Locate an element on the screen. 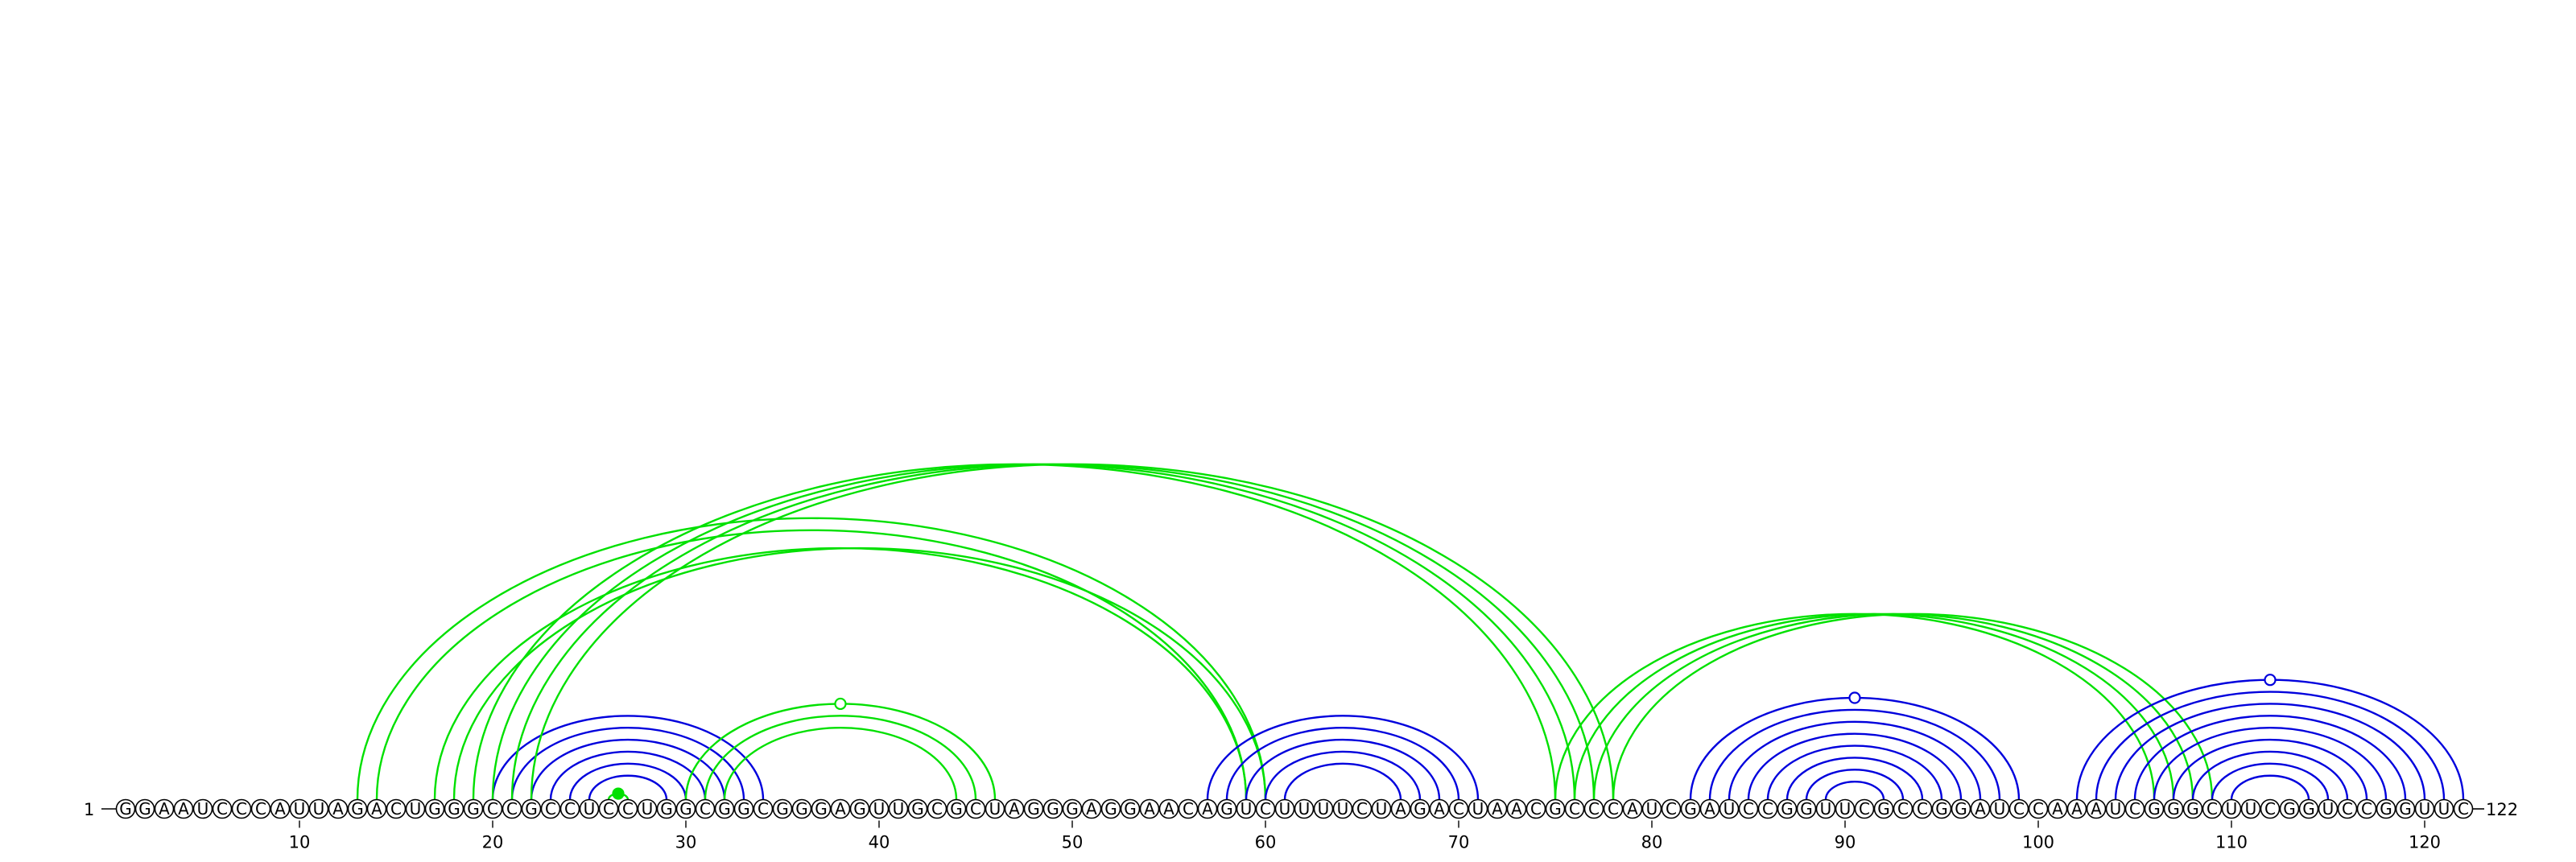 The height and width of the screenshot is (862, 2576). end-position-label: 122 is located at coordinates (2502, 809).